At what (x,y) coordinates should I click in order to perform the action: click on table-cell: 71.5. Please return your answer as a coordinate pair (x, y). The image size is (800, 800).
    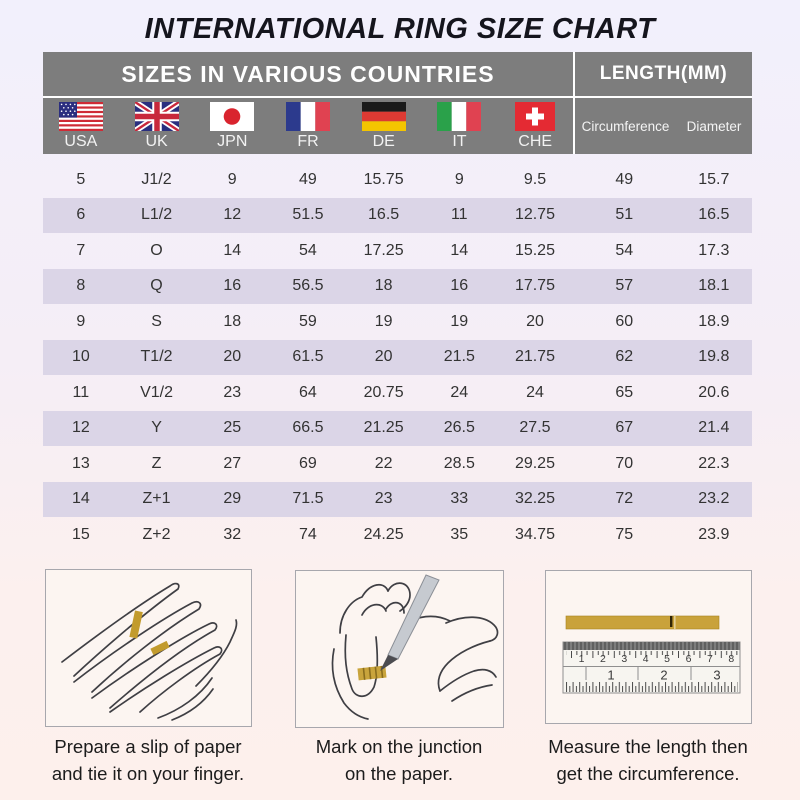
    Looking at the image, I should click on (308, 499).